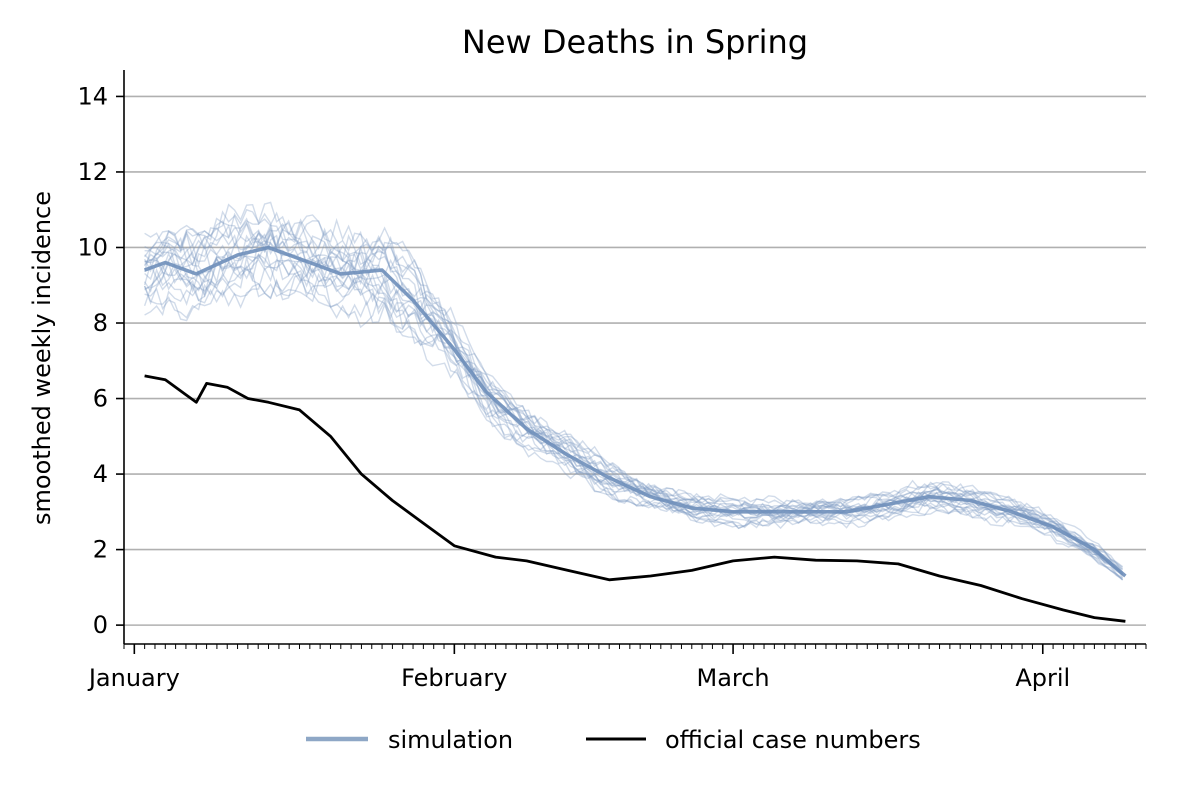 The height and width of the screenshot is (800, 1200). Describe the element at coordinates (450, 740) in the screenshot. I see `legend-label-simulation: simulation` at that location.